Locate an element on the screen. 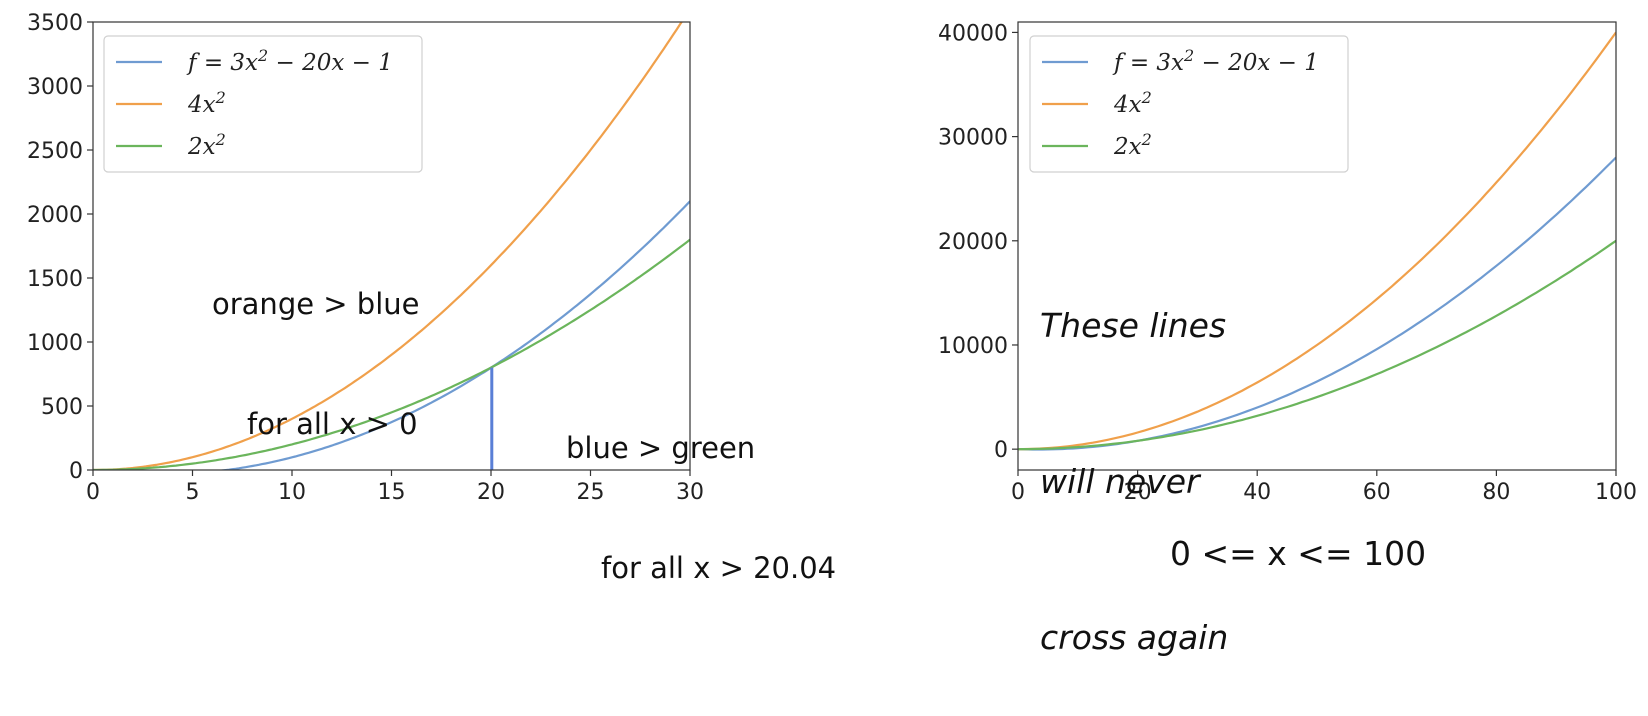 The image size is (1648, 716). y-tick-label: 2500 is located at coordinates (55, 151).